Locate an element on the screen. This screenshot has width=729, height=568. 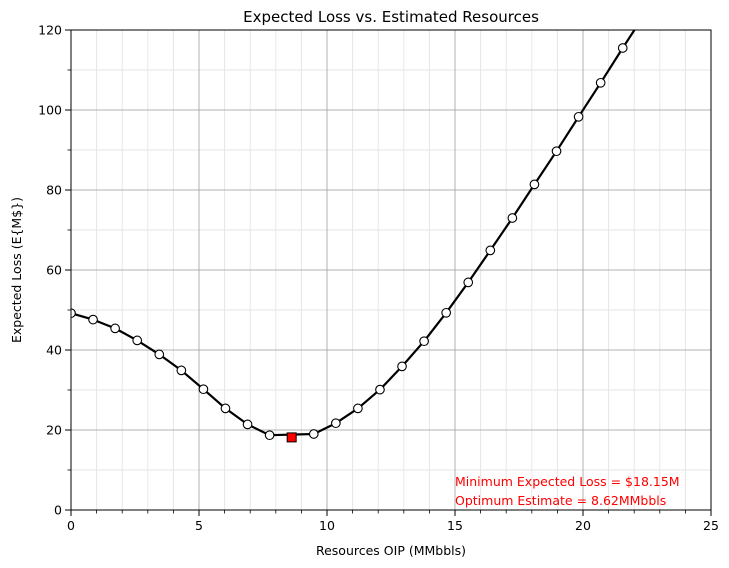
y-tick-label: 120 is located at coordinates (50, 30).